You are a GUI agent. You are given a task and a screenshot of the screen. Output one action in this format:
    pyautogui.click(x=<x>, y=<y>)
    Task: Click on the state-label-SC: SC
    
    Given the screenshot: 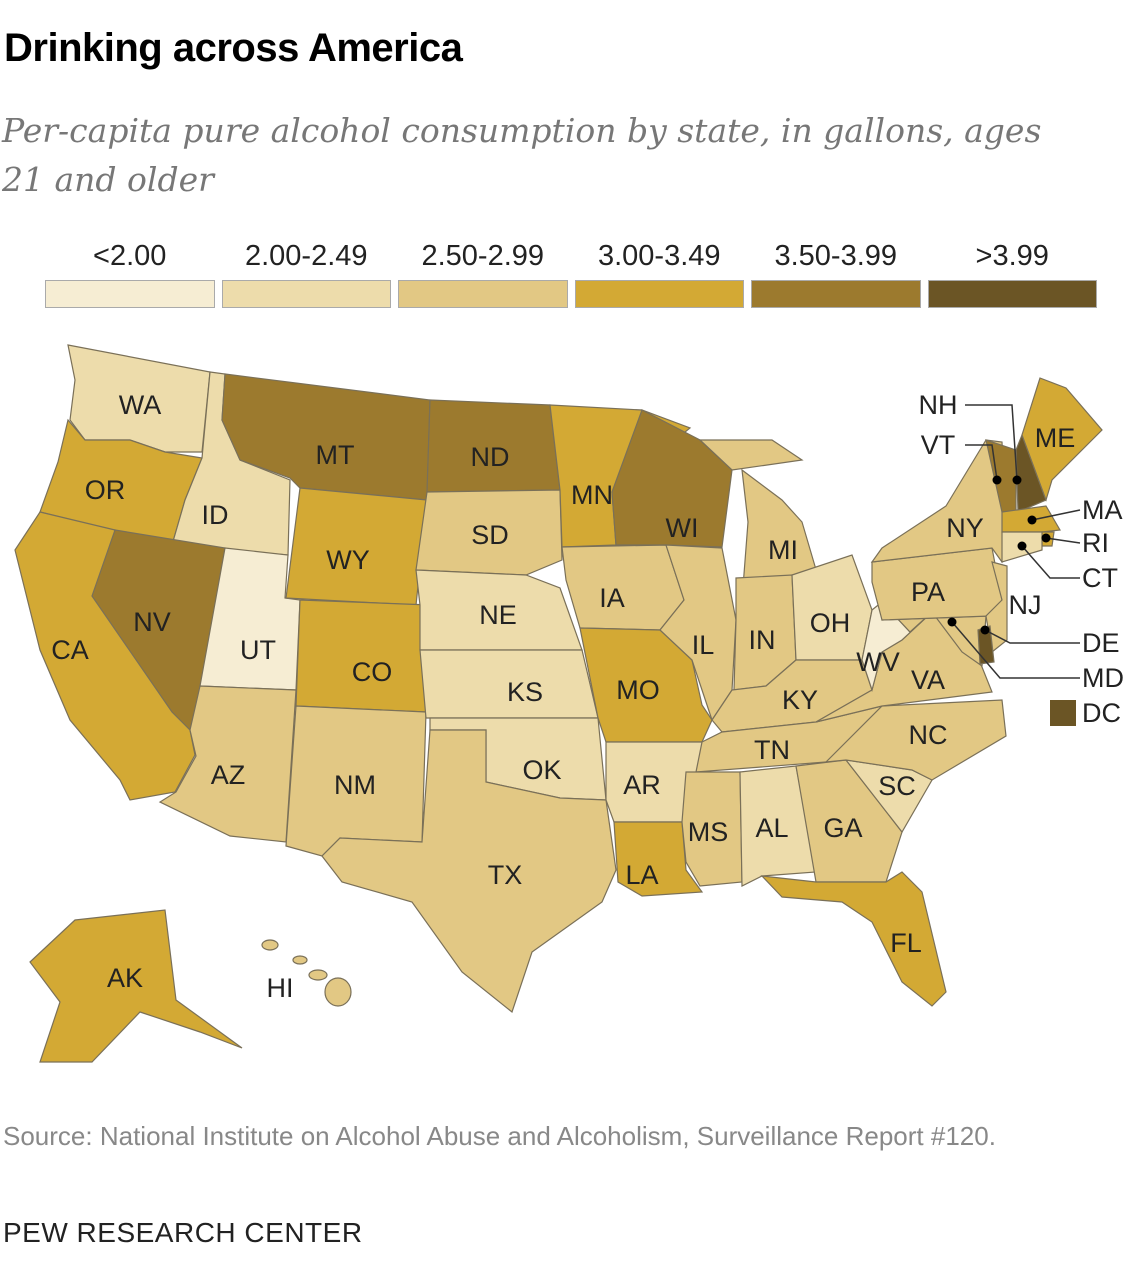 What is the action you would take?
    pyautogui.click(x=897, y=786)
    